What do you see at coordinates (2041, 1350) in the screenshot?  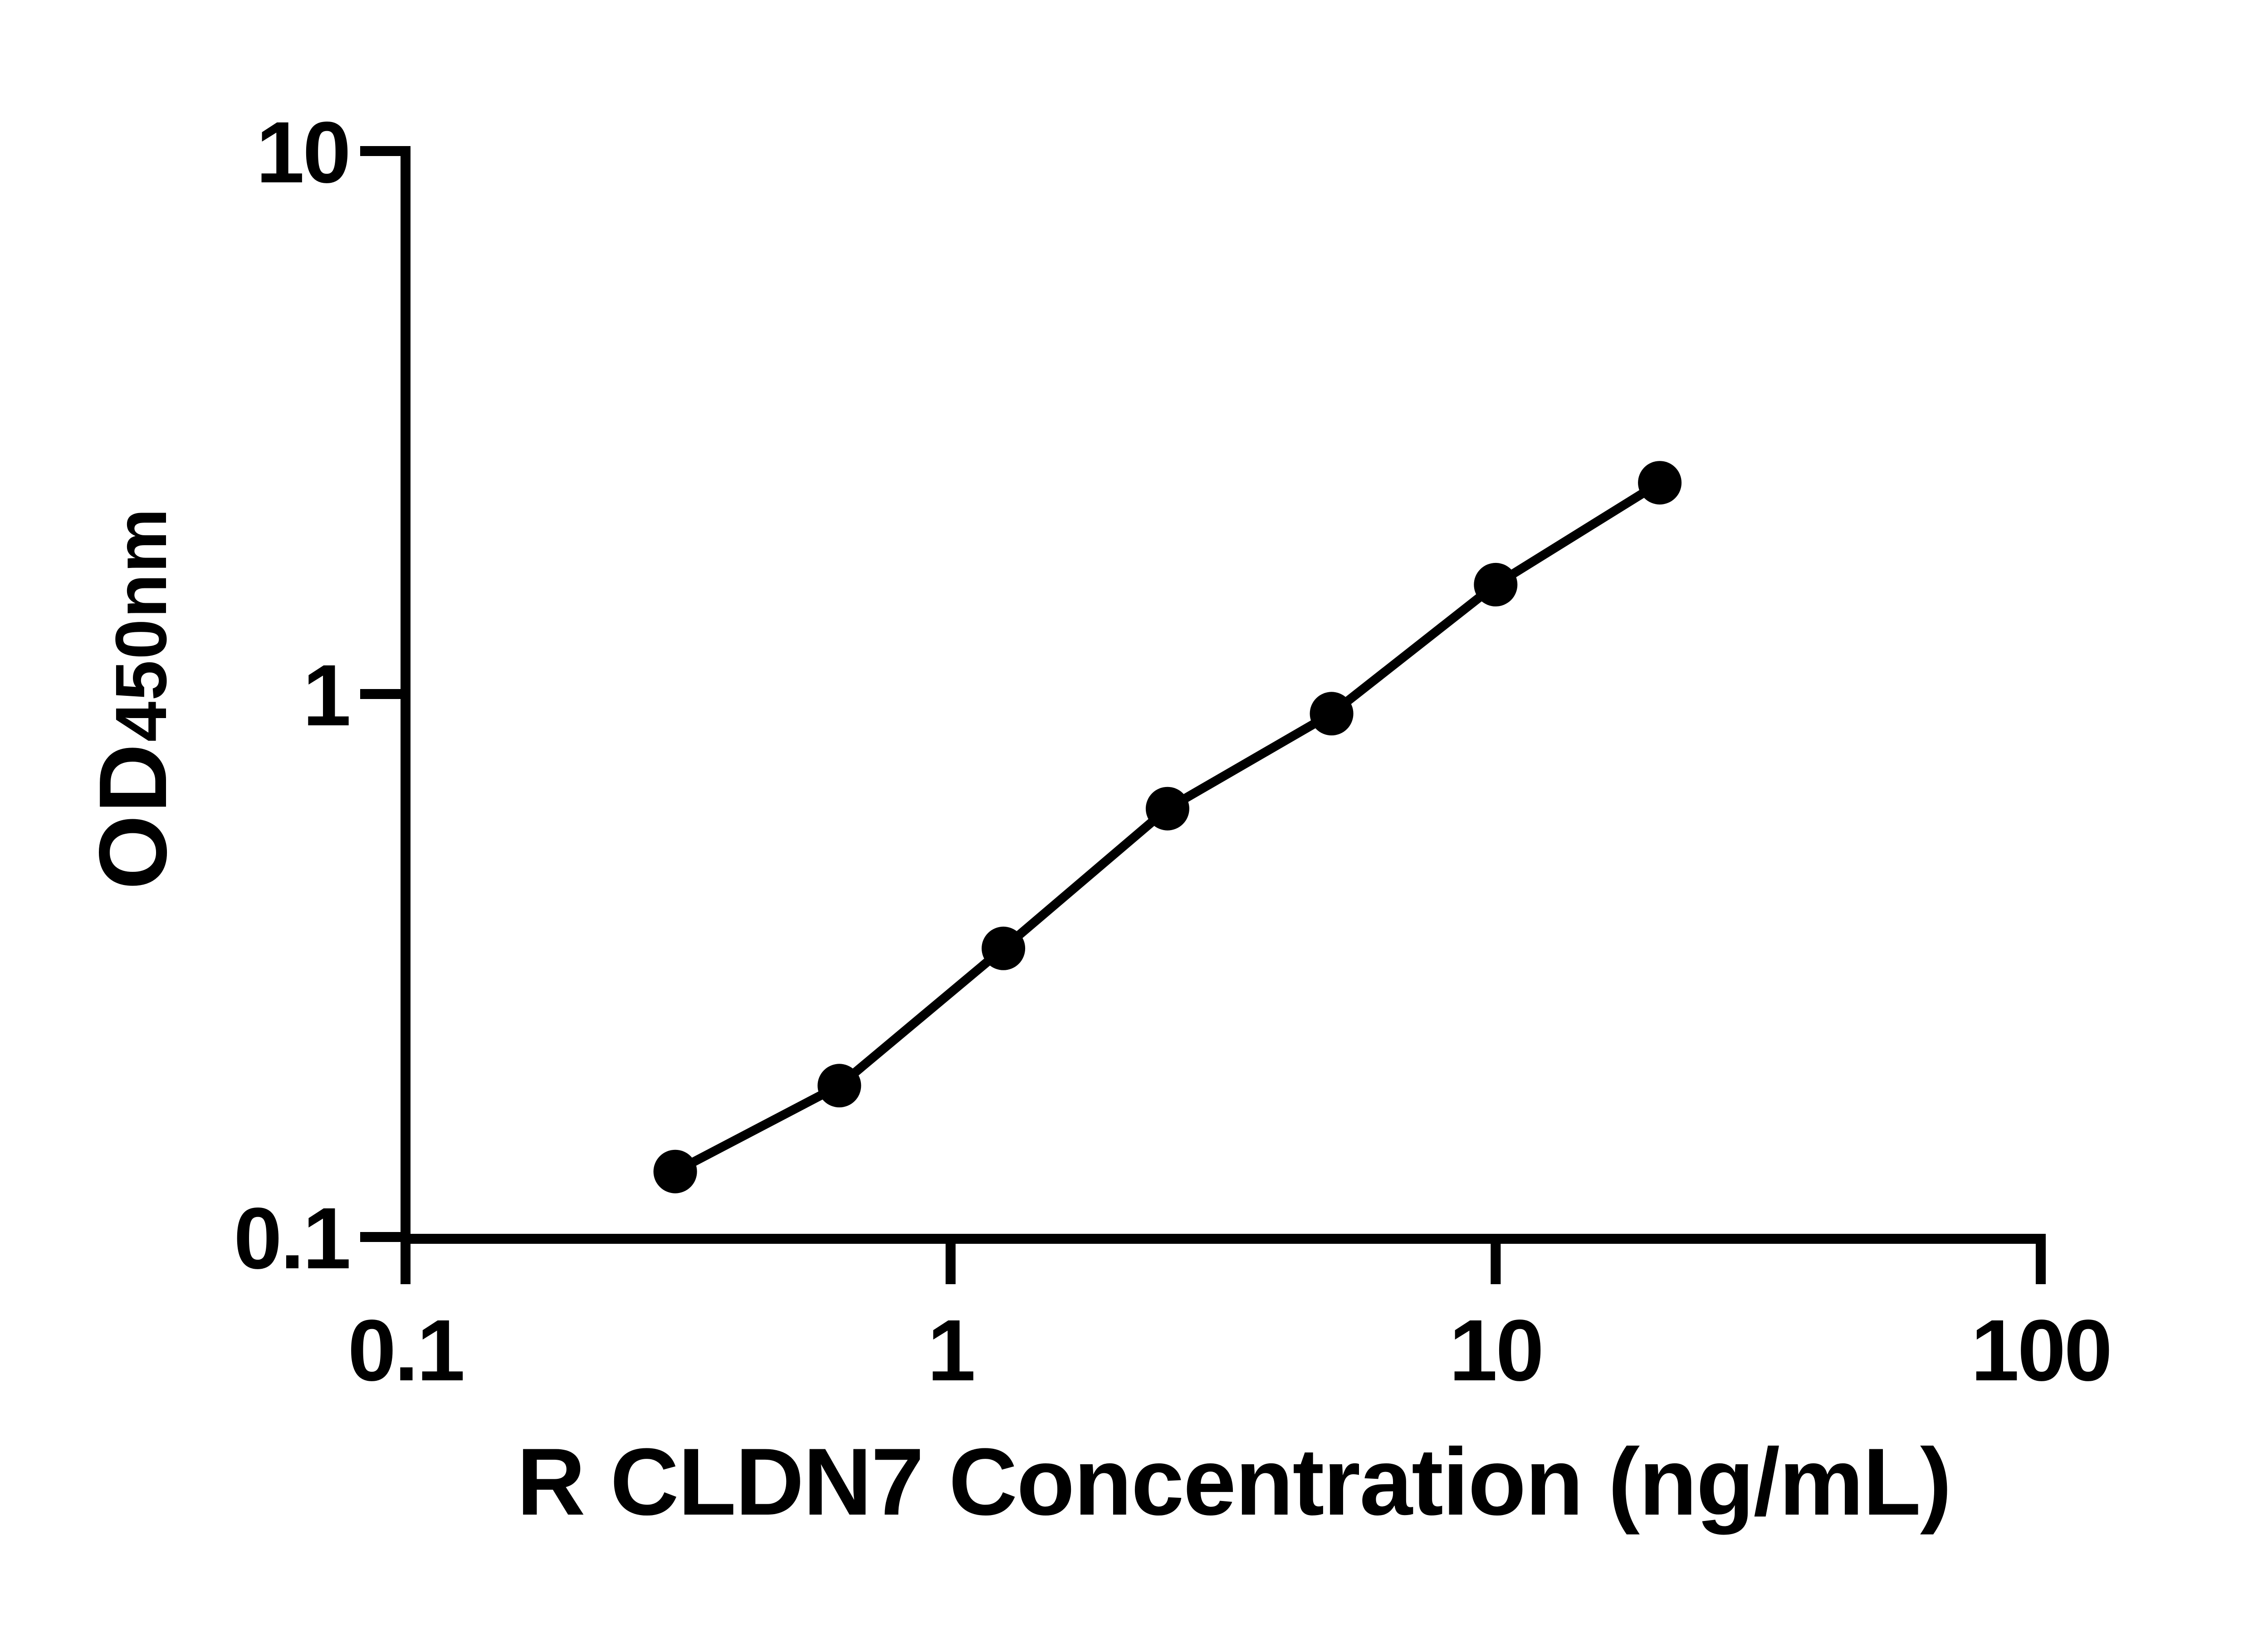 I see `x-tick-label: 100` at bounding box center [2041, 1350].